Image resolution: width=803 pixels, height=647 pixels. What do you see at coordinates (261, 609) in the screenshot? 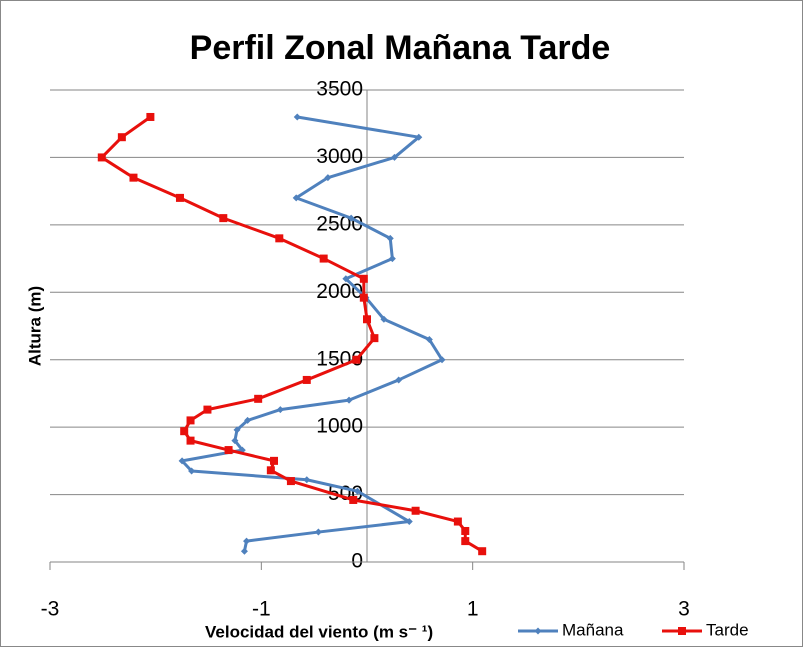
I see `x-tick-label: -1` at bounding box center [261, 609].